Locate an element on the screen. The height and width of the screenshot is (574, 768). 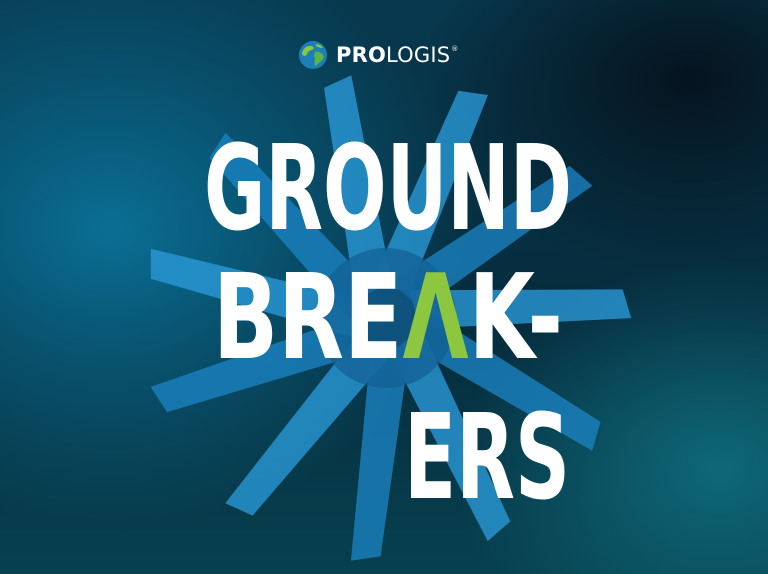
title-line-2-start: BRE is located at coordinates (307, 317).